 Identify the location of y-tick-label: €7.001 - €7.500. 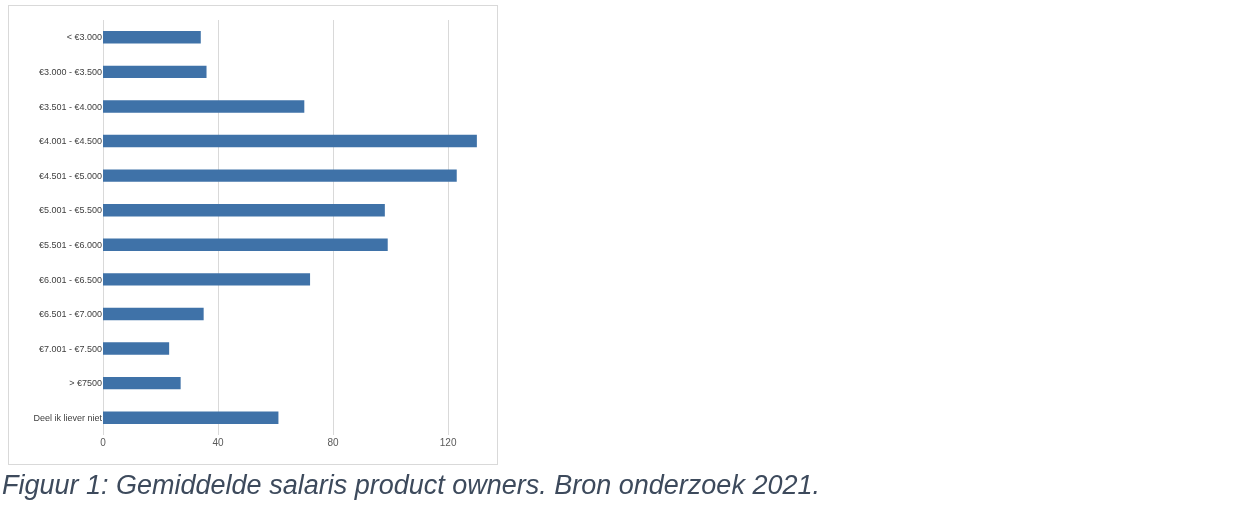
(70, 348).